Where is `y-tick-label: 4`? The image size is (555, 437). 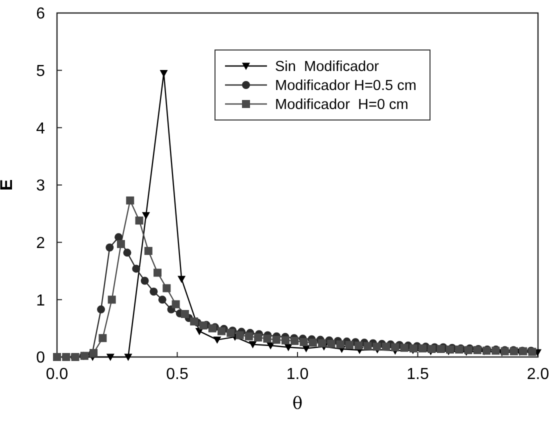
y-tick-label: 4 is located at coordinates (41, 129).